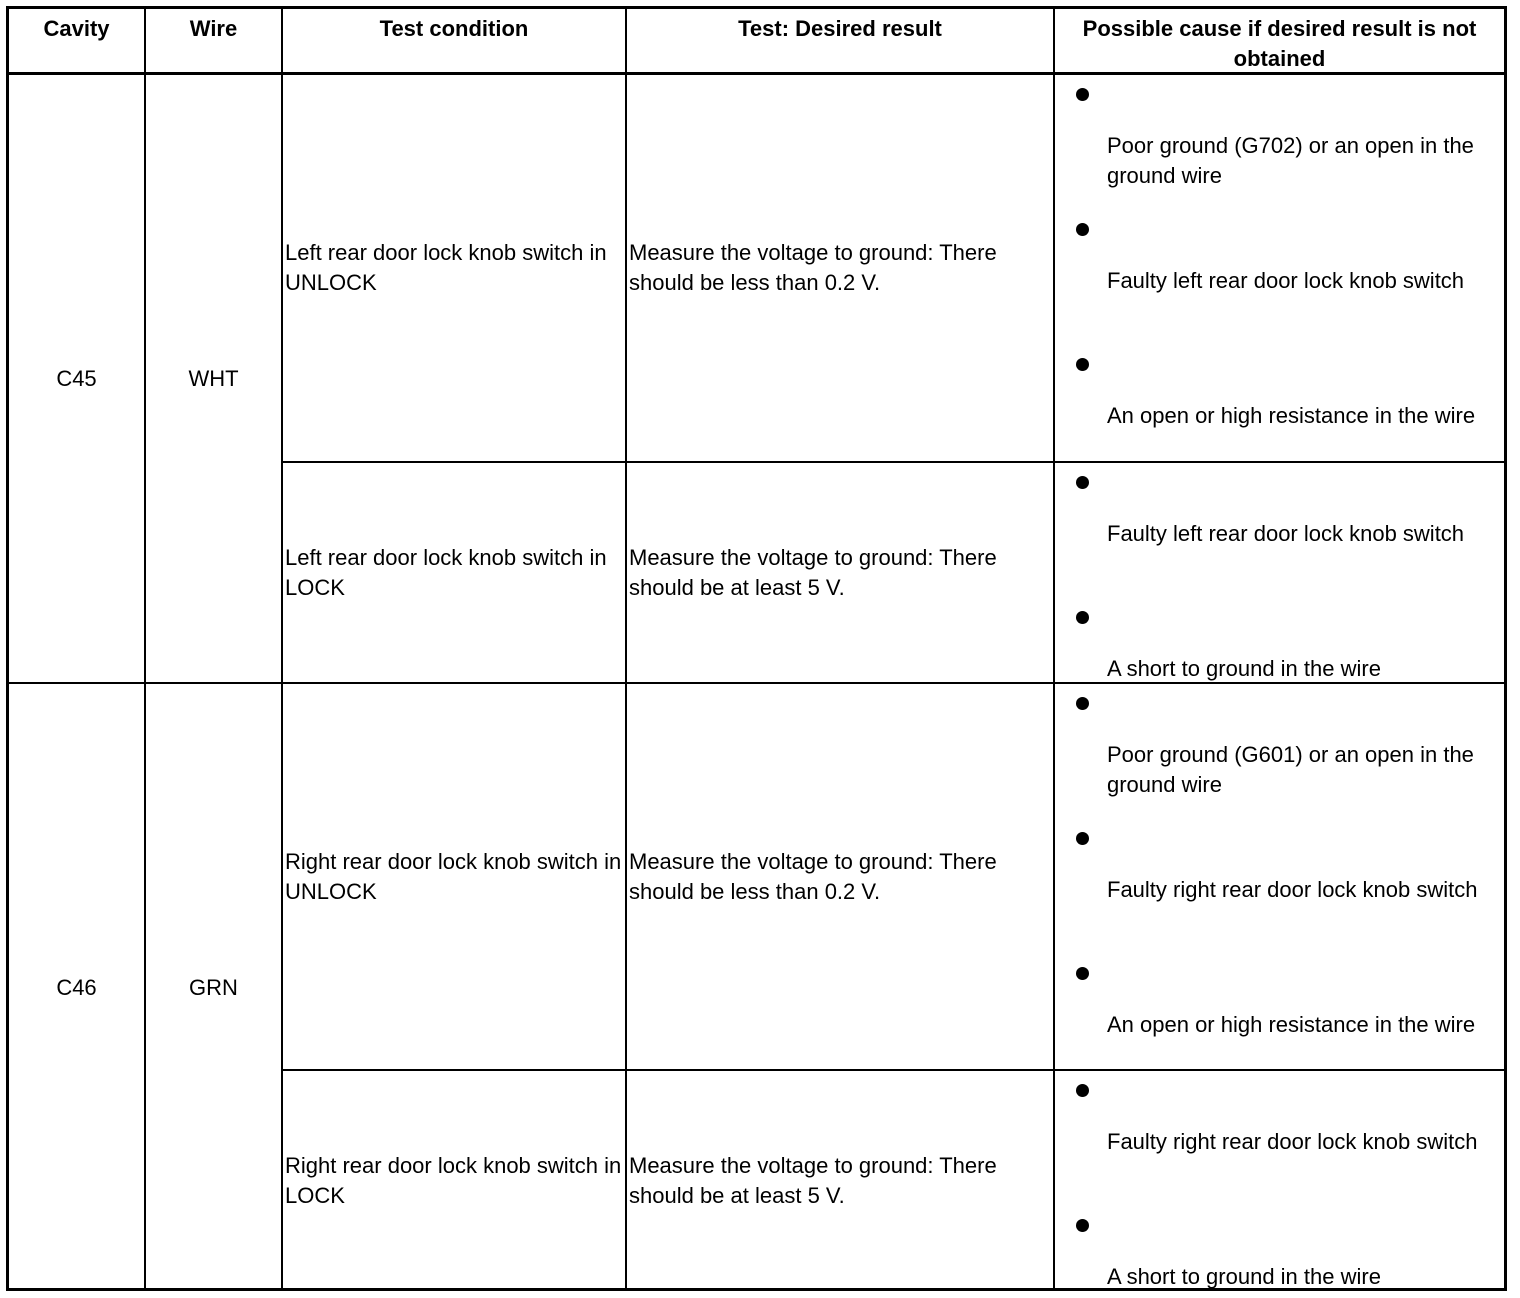 The image size is (1520, 1298). I want to click on cavity-cell: C46, so click(77, 987).